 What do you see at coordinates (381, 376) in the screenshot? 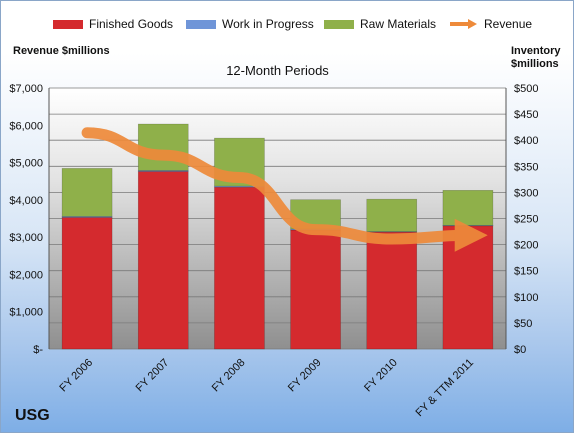
I see `x-tick-label: FY 2010` at bounding box center [381, 376].